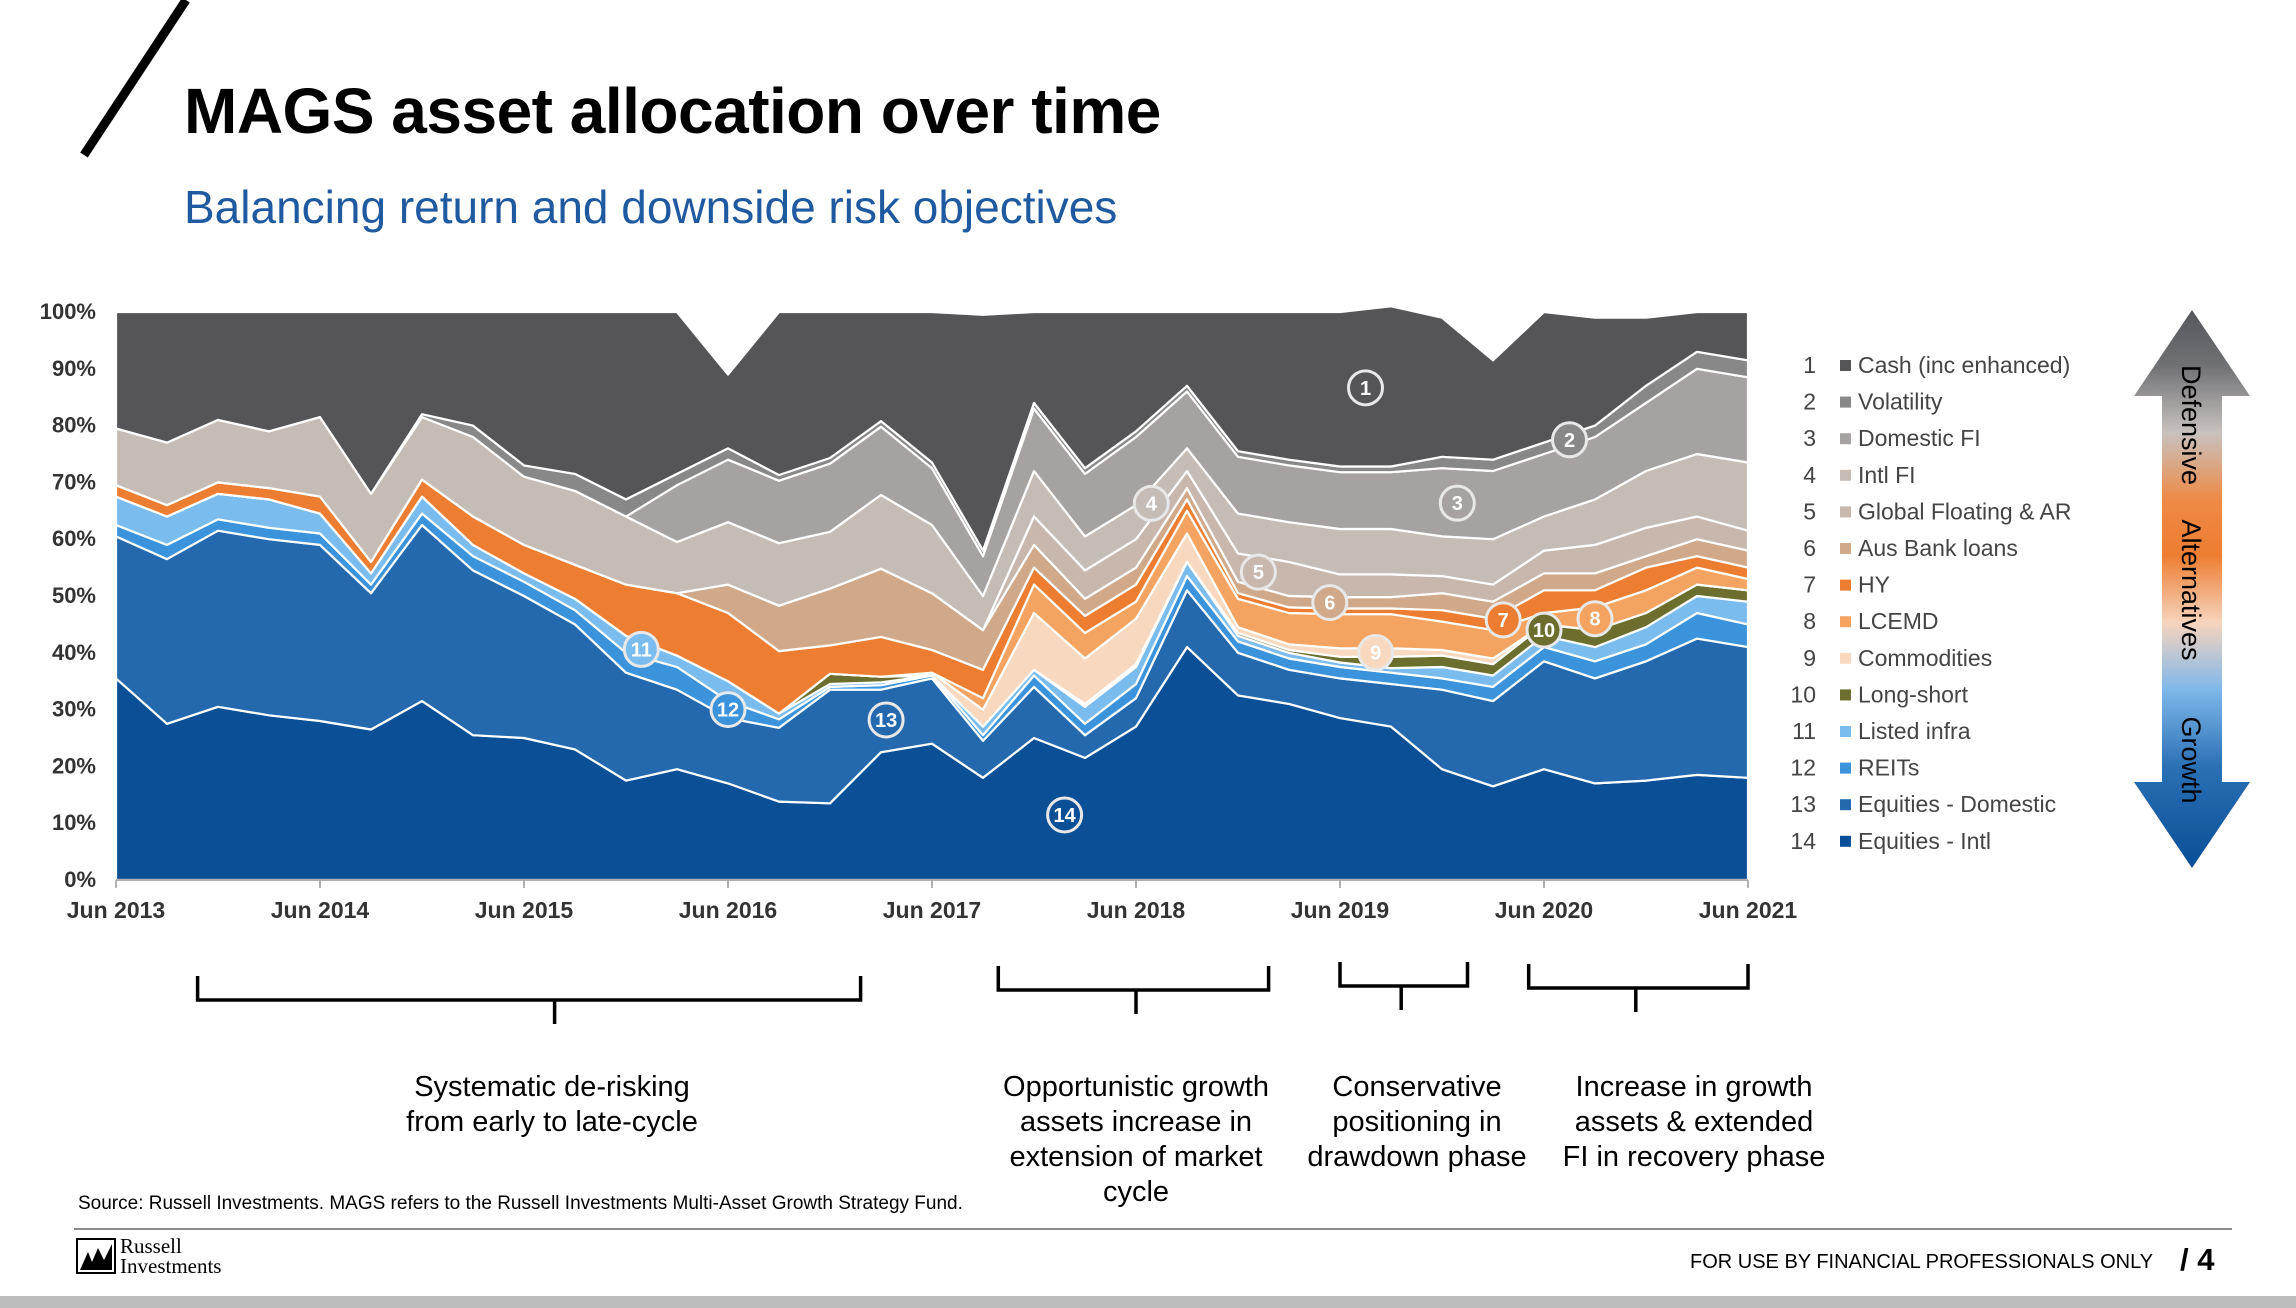 The width and height of the screenshot is (2296, 1308). Describe the element at coordinates (1803, 841) in the screenshot. I see `legend-number: 14` at that location.